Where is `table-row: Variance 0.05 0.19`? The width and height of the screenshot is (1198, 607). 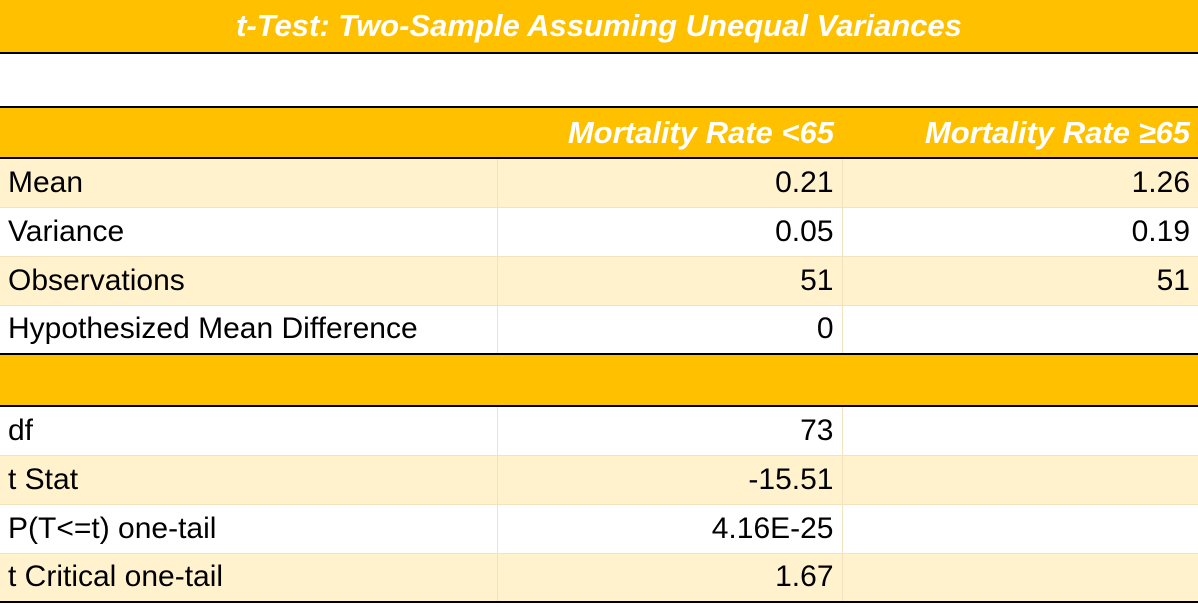 table-row: Variance 0.05 0.19 is located at coordinates (599, 232).